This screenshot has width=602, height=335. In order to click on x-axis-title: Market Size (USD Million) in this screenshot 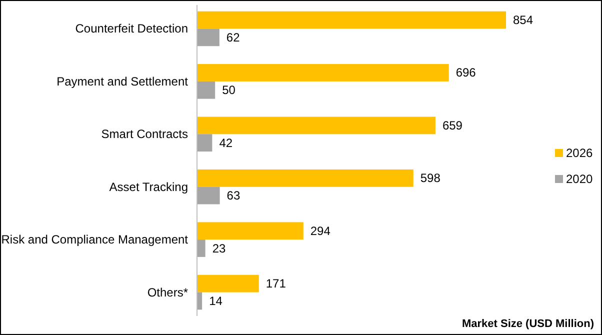, I will do `click(528, 324)`.